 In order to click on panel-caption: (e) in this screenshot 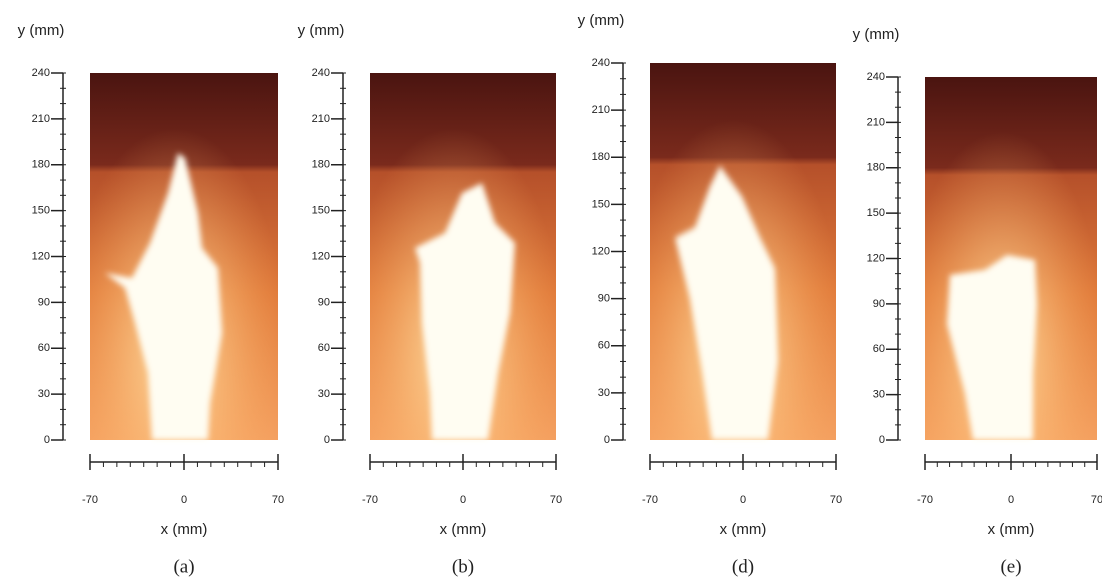, I will do `click(1010, 566)`.